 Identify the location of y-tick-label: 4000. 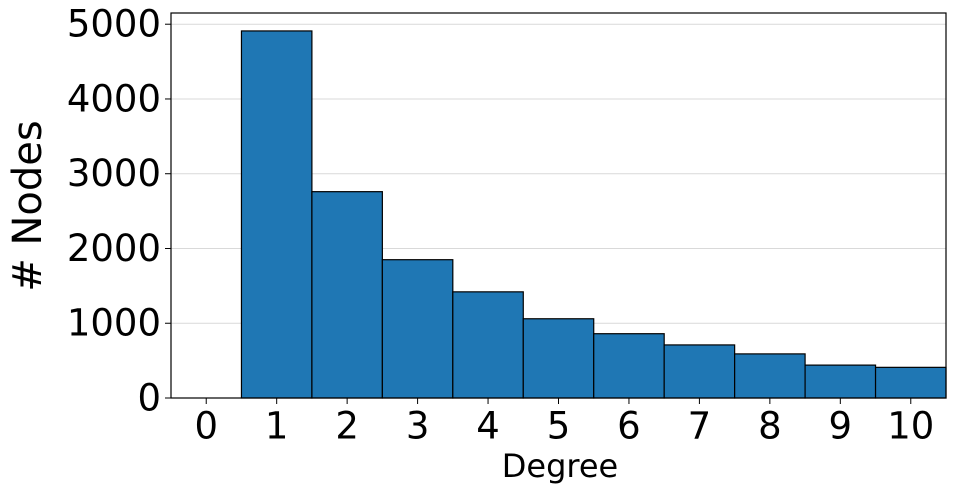
(114, 98).